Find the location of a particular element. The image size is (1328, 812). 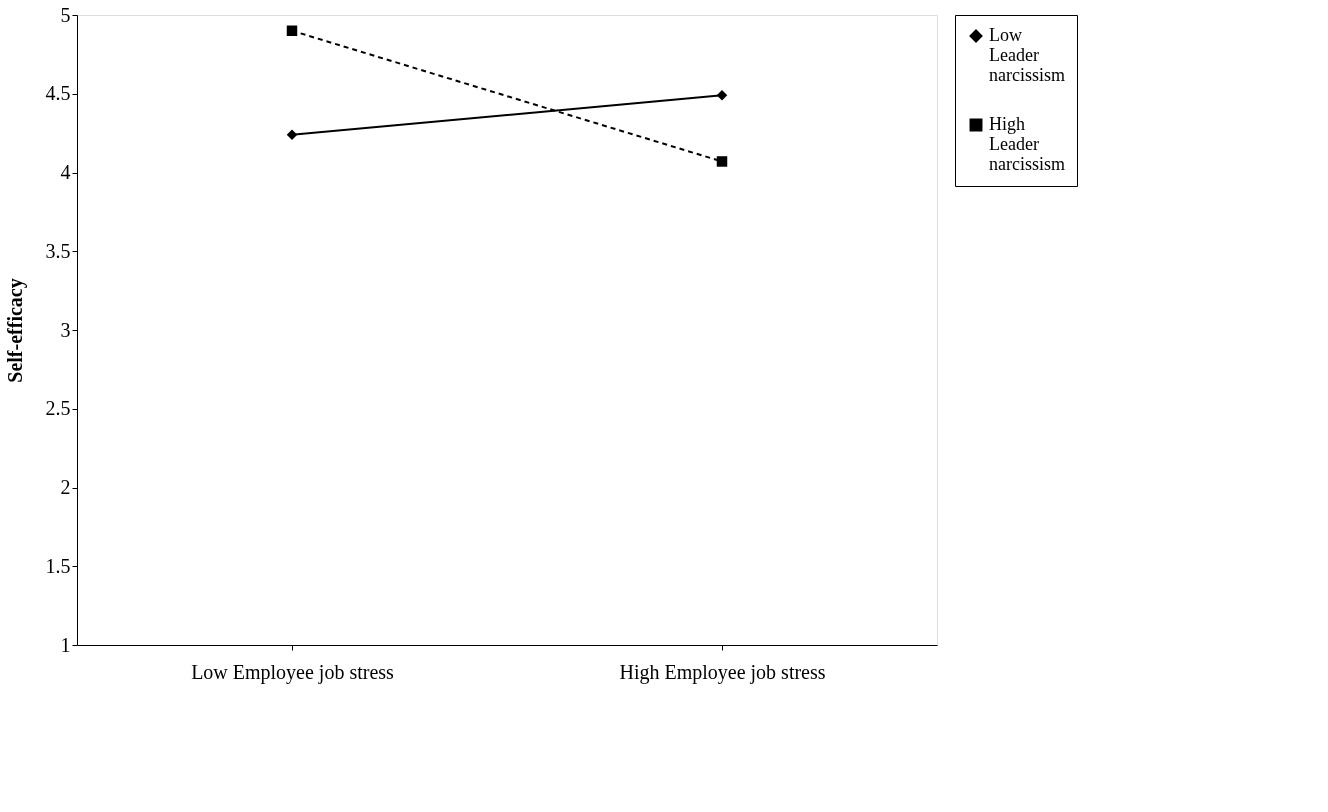

y-axis-title: Self-efficacy is located at coordinates (15, 330).